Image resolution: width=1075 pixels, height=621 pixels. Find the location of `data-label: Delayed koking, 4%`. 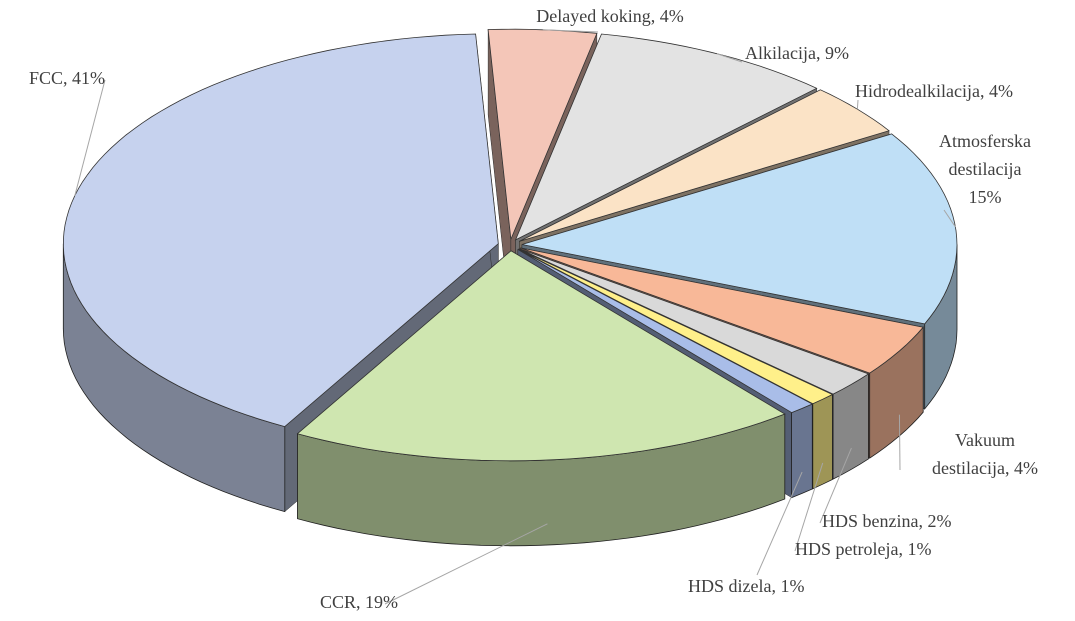

data-label: Delayed koking, 4% is located at coordinates (609, 16).